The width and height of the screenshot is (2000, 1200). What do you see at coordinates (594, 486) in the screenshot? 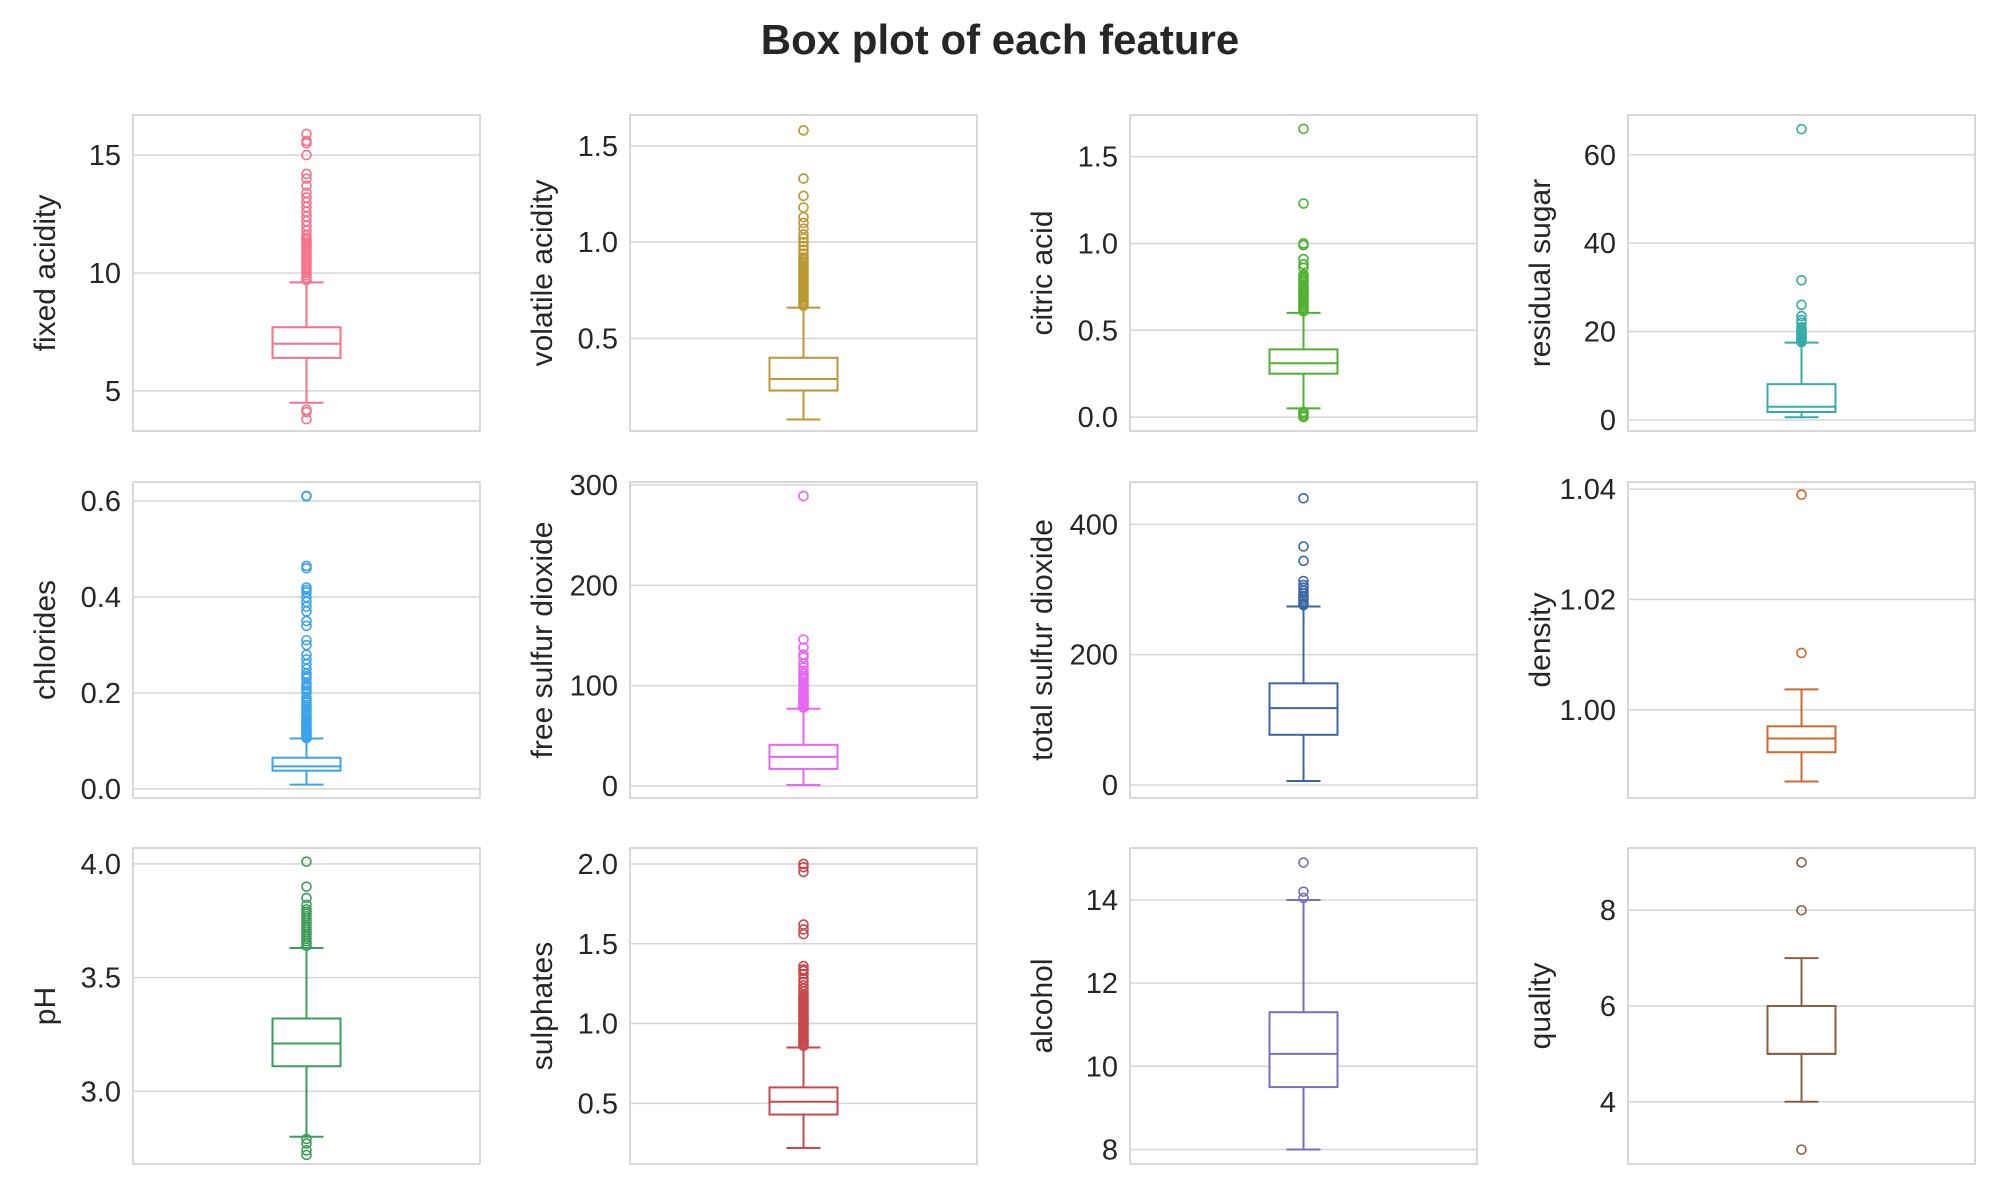
I see `tick-label: 300` at bounding box center [594, 486].